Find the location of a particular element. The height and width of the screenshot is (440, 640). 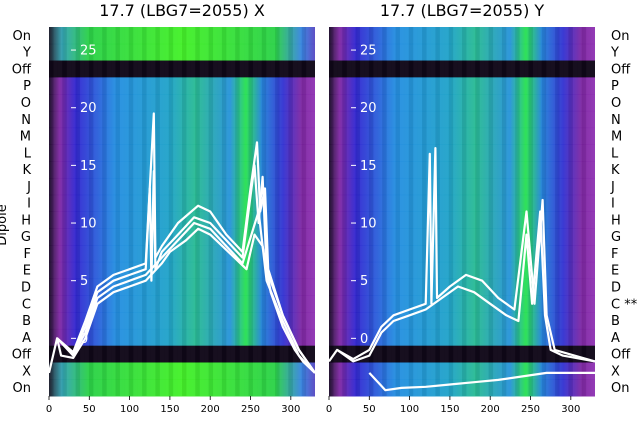

row-label: A is located at coordinates (615, 338).